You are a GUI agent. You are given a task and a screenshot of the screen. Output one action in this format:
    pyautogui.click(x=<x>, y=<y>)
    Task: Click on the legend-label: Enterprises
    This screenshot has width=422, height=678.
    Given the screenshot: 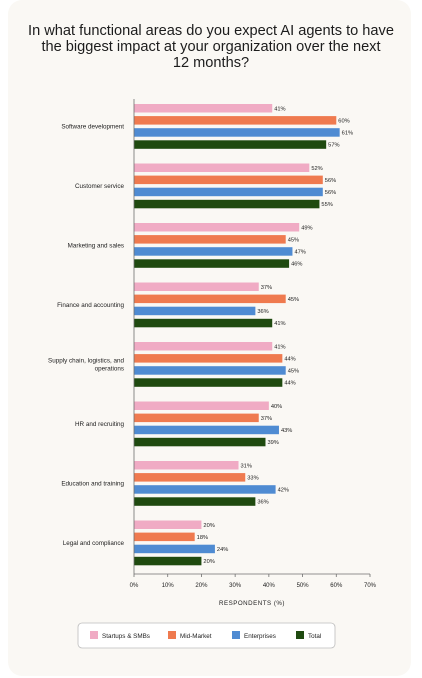 What is the action you would take?
    pyautogui.click(x=260, y=636)
    